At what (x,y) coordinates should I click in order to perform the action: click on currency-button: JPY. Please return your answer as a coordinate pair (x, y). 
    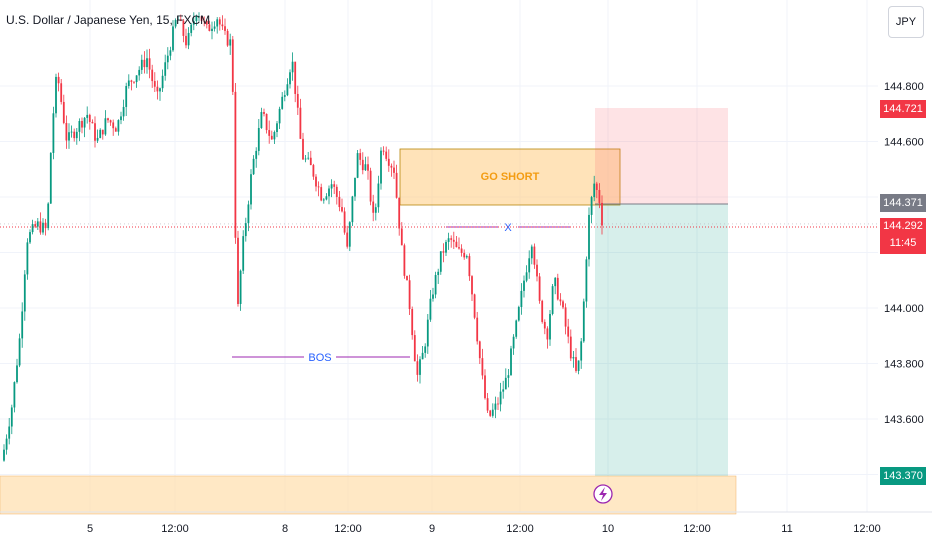
    Looking at the image, I should click on (906, 22).